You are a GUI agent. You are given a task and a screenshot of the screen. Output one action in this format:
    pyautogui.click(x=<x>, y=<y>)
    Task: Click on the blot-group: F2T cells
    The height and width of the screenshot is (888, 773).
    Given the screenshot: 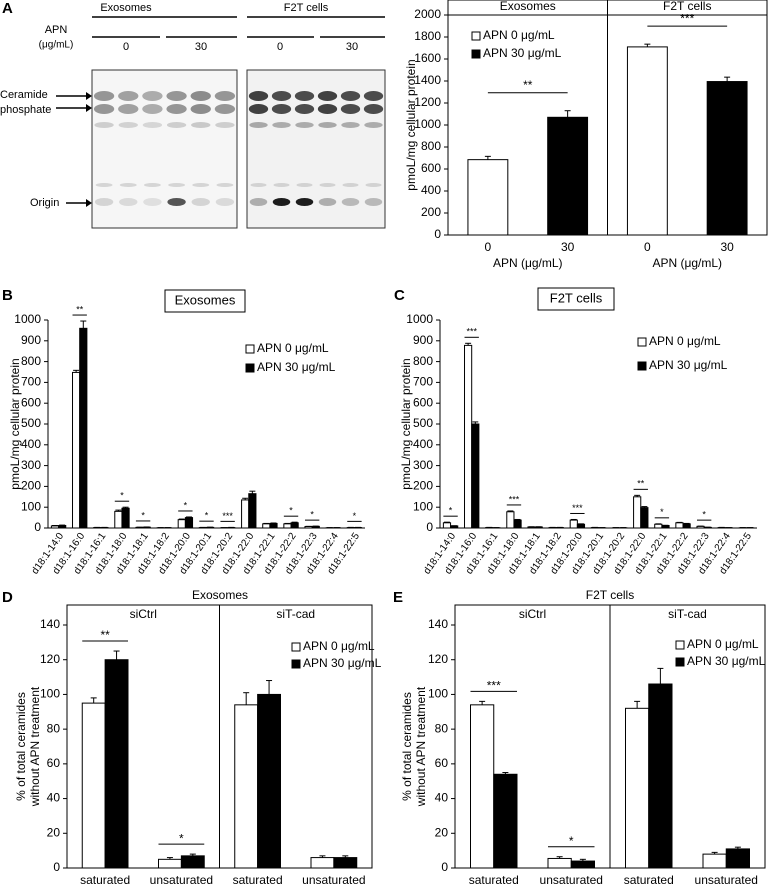 What is the action you would take?
    pyautogui.click(x=306, y=8)
    